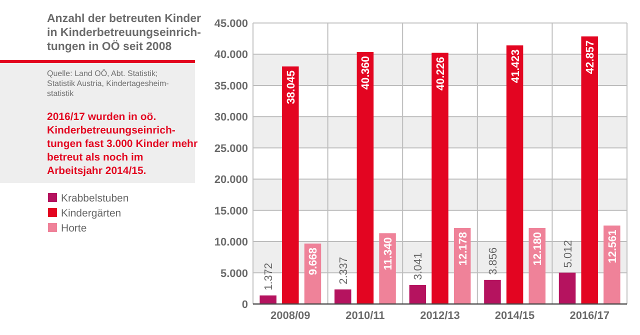 The height and width of the screenshot is (335, 640). I want to click on data-label: 12.561, so click(612, 247).